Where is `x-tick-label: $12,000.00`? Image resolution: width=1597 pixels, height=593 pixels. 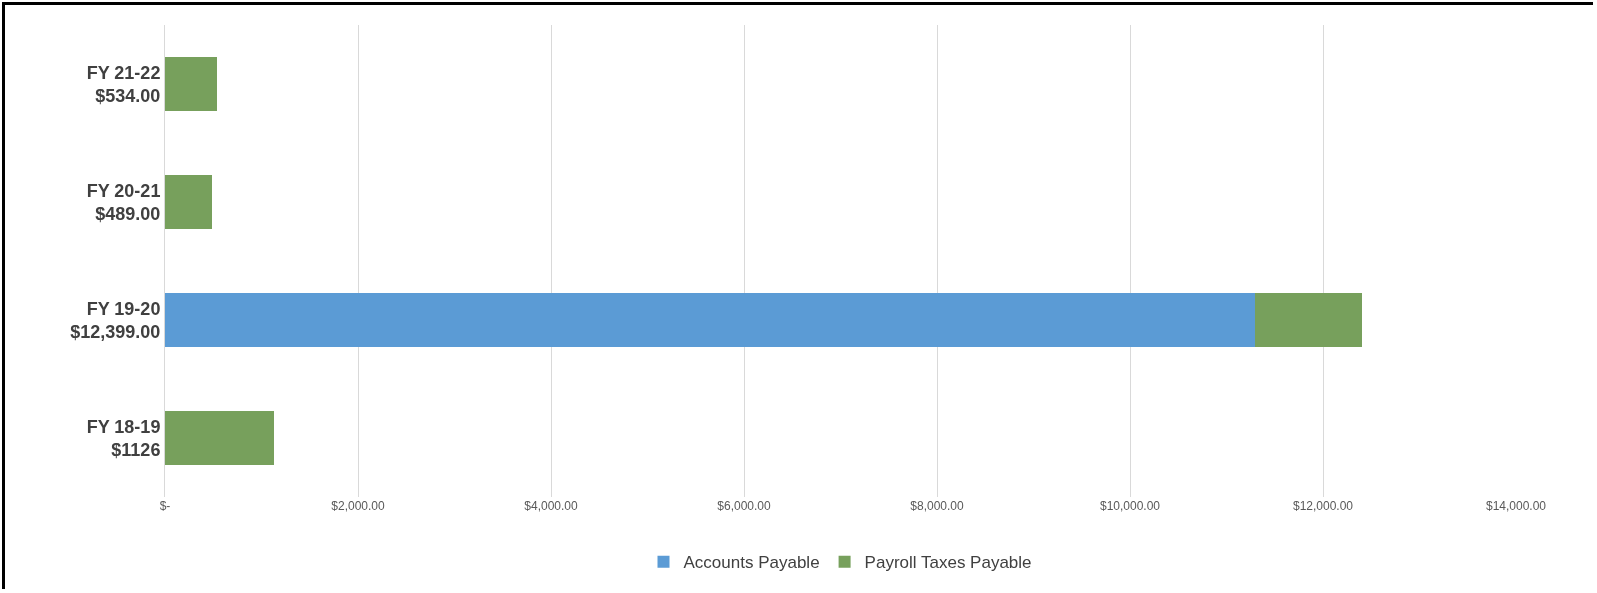 x-tick-label: $12,000.00 is located at coordinates (1323, 506).